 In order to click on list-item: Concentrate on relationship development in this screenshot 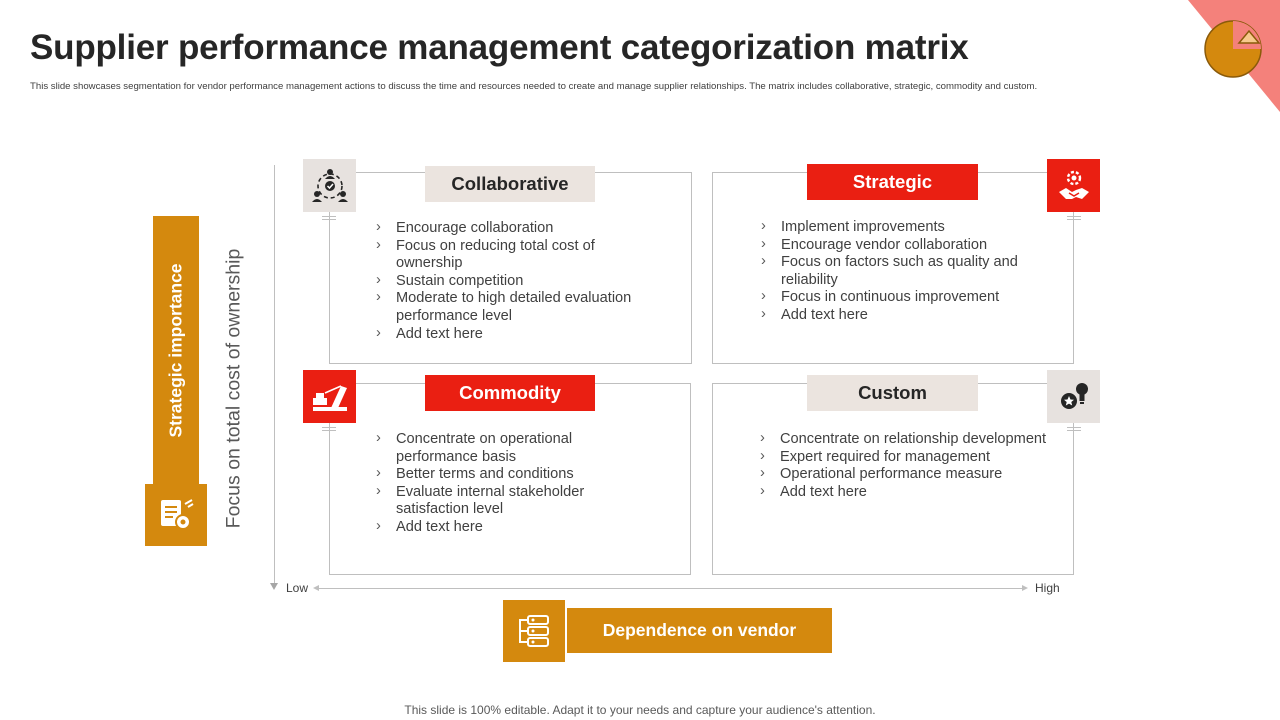, I will do `click(910, 439)`.